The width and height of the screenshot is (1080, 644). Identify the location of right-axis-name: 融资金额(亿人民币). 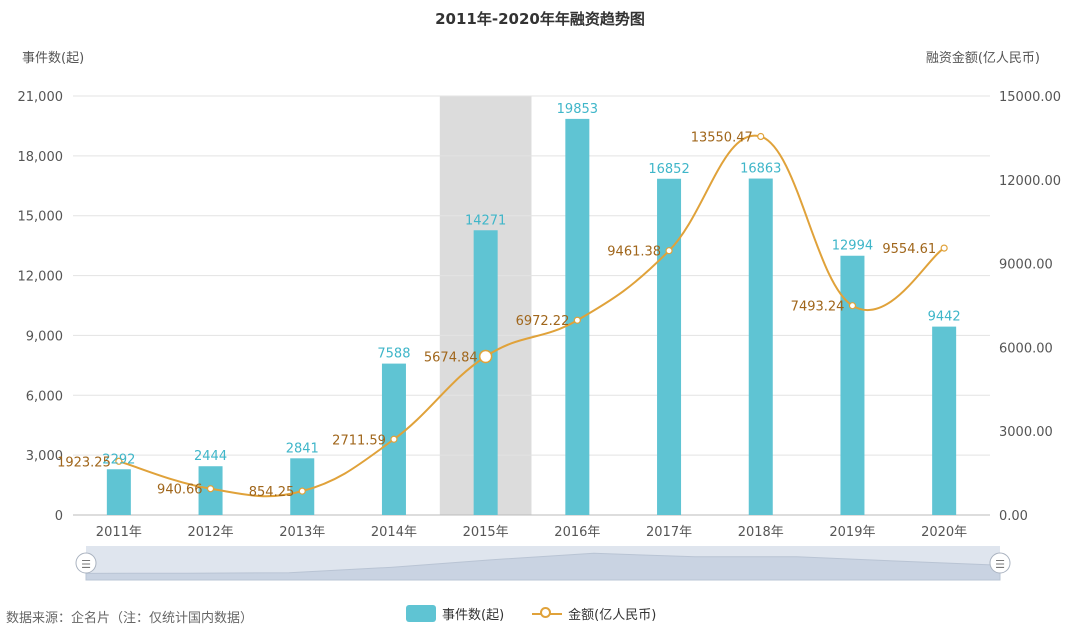
(983, 58).